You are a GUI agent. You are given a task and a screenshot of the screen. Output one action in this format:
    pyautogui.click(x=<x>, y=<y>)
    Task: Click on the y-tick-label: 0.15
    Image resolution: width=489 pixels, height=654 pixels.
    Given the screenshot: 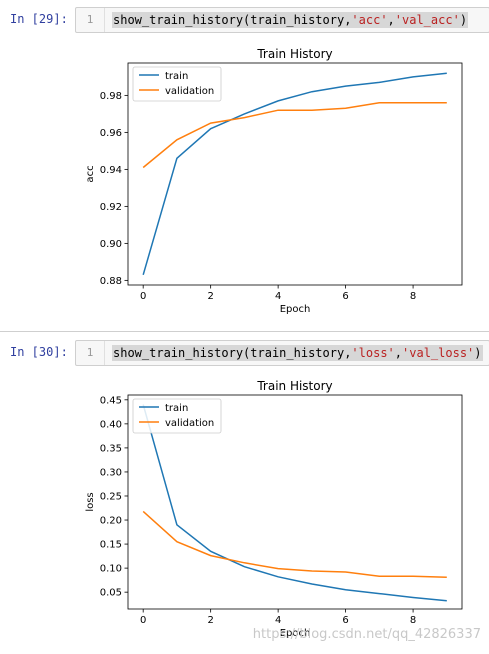 What is the action you would take?
    pyautogui.click(x=111, y=545)
    